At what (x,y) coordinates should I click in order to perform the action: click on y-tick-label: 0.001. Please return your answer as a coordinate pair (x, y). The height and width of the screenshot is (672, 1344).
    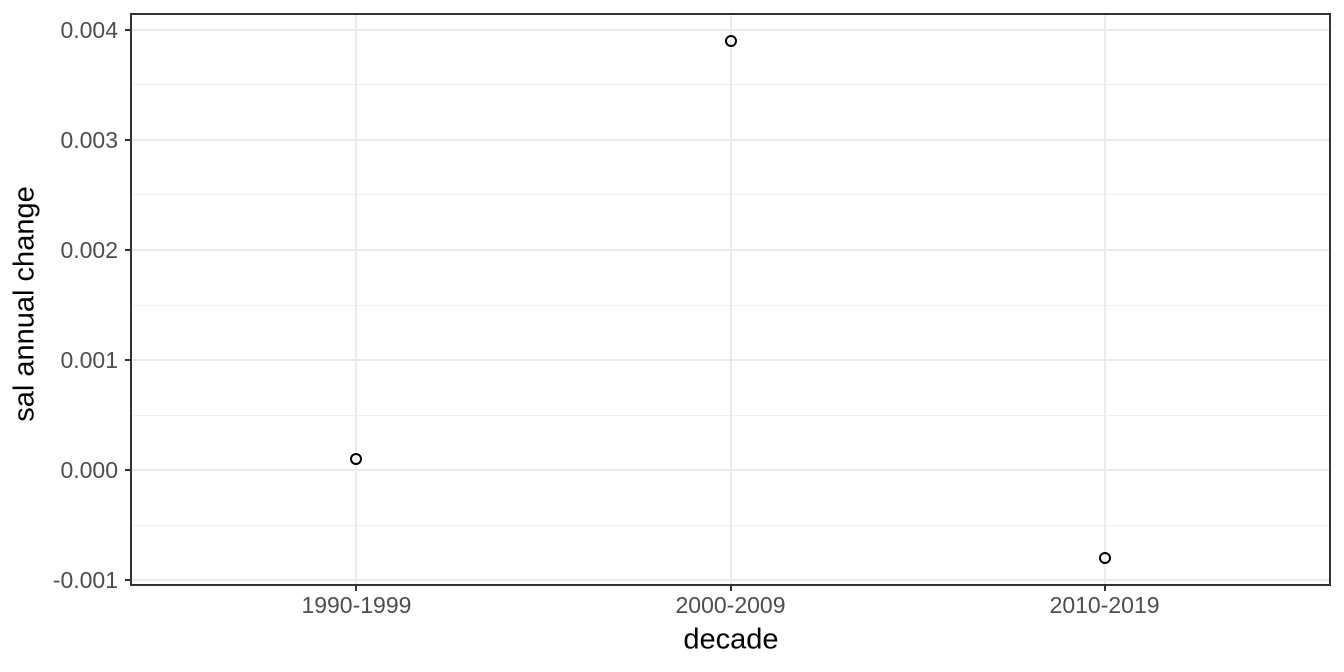
    Looking at the image, I should click on (89, 360).